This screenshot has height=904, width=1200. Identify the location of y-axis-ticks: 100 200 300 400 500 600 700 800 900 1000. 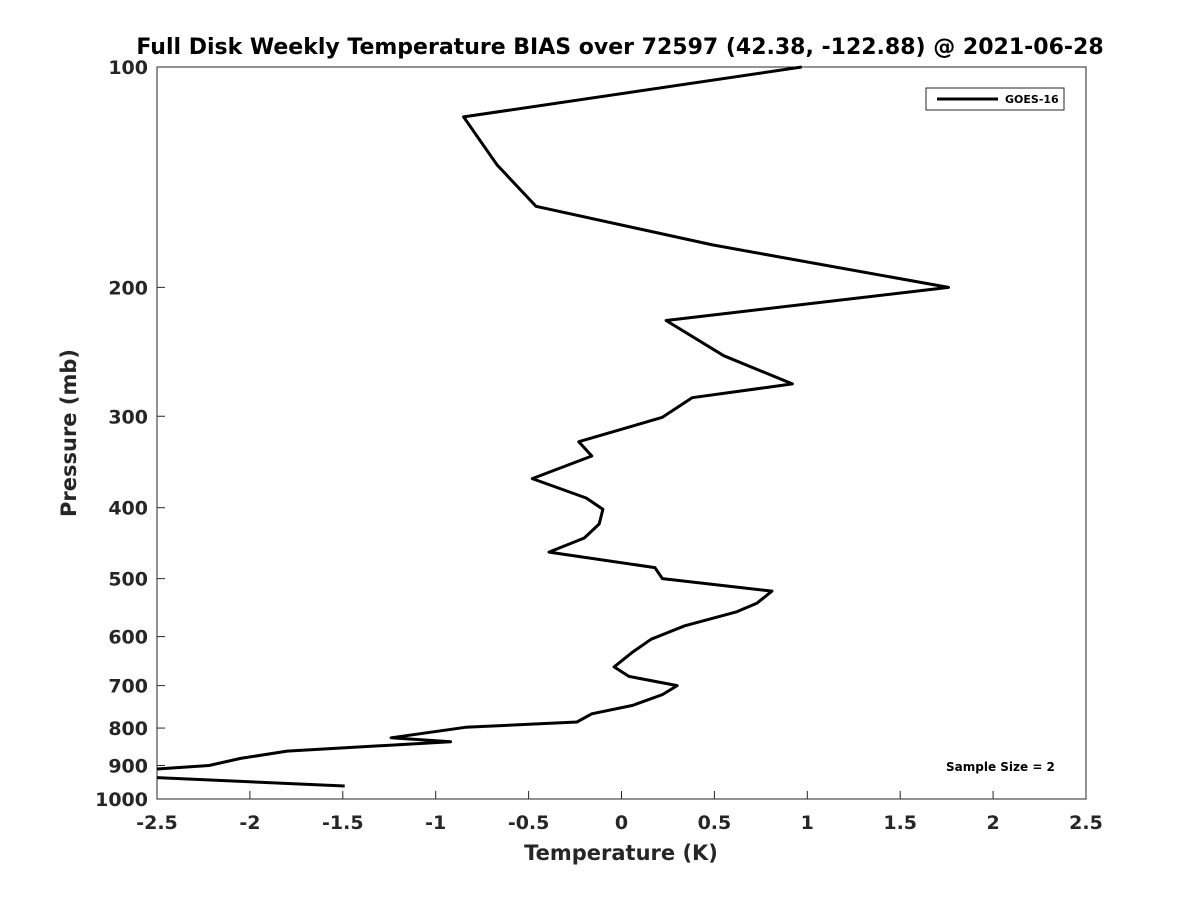
(130, 434).